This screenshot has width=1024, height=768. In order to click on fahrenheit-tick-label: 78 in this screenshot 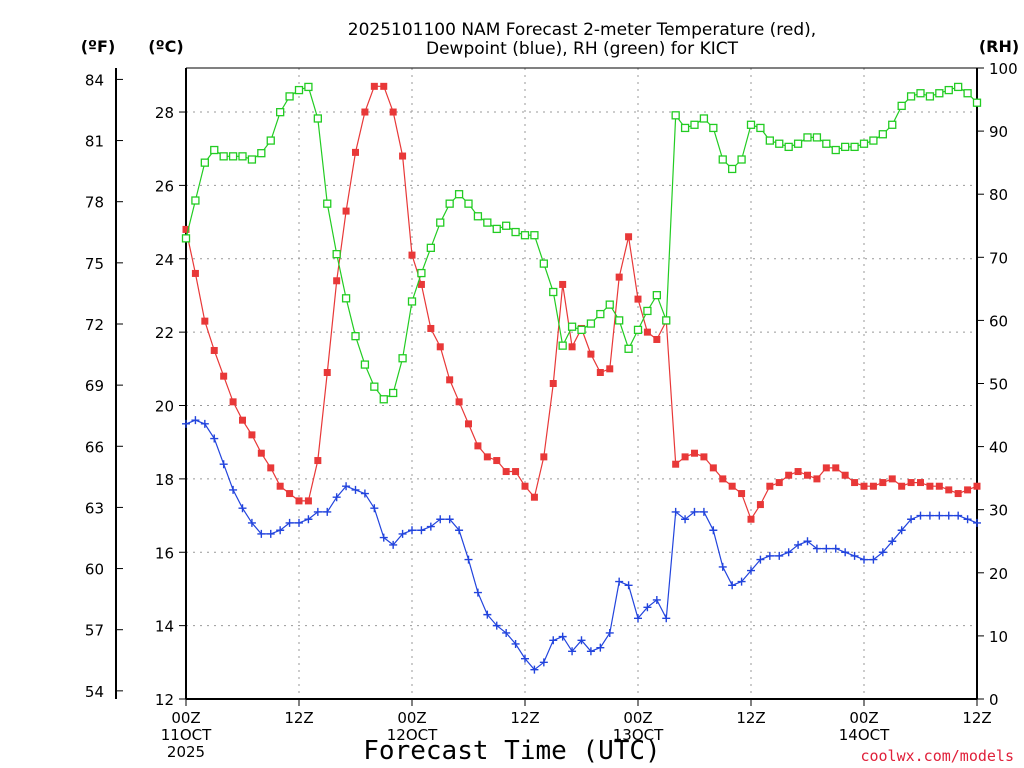, I will do `click(94, 203)`.